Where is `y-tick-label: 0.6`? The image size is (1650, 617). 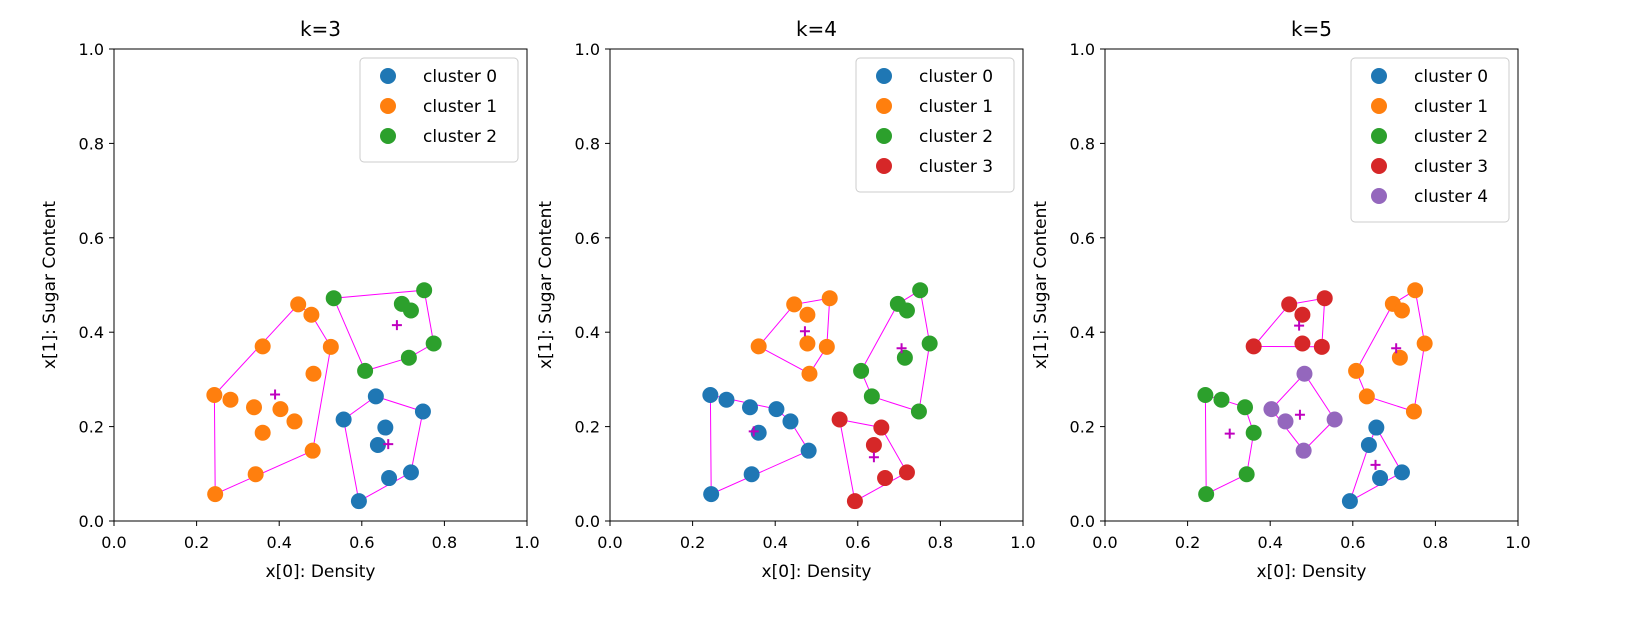 y-tick-label: 0.6 is located at coordinates (1082, 238).